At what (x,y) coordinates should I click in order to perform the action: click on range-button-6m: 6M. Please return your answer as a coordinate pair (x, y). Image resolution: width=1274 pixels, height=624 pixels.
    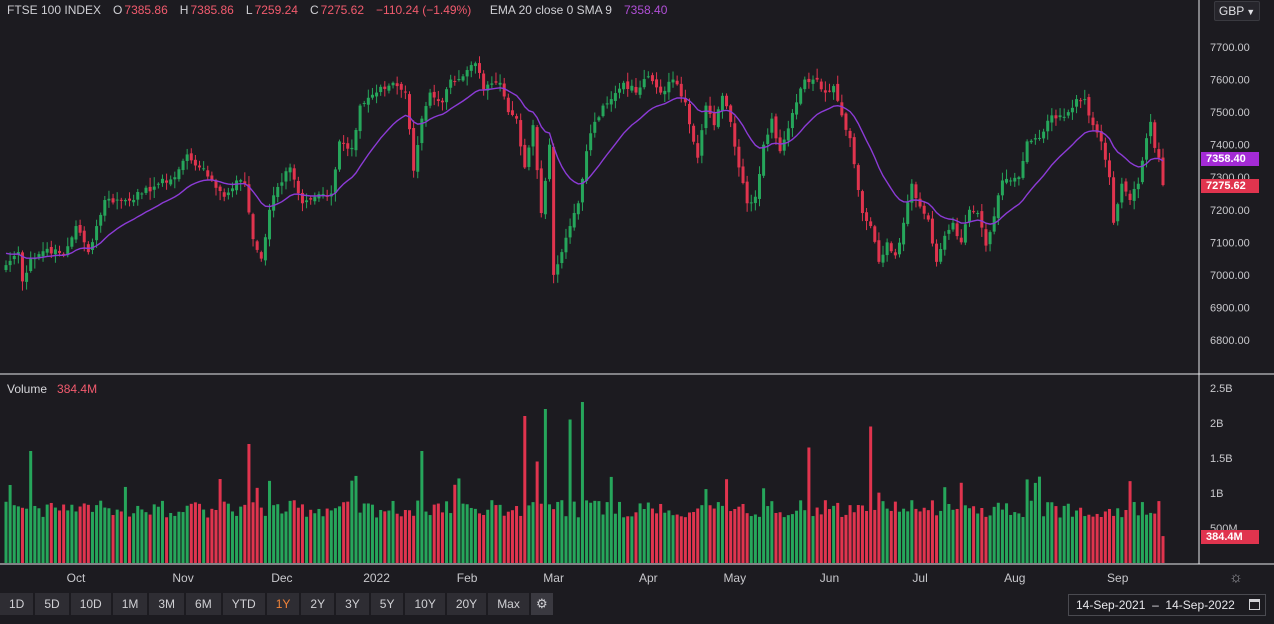
    Looking at the image, I should click on (203, 604).